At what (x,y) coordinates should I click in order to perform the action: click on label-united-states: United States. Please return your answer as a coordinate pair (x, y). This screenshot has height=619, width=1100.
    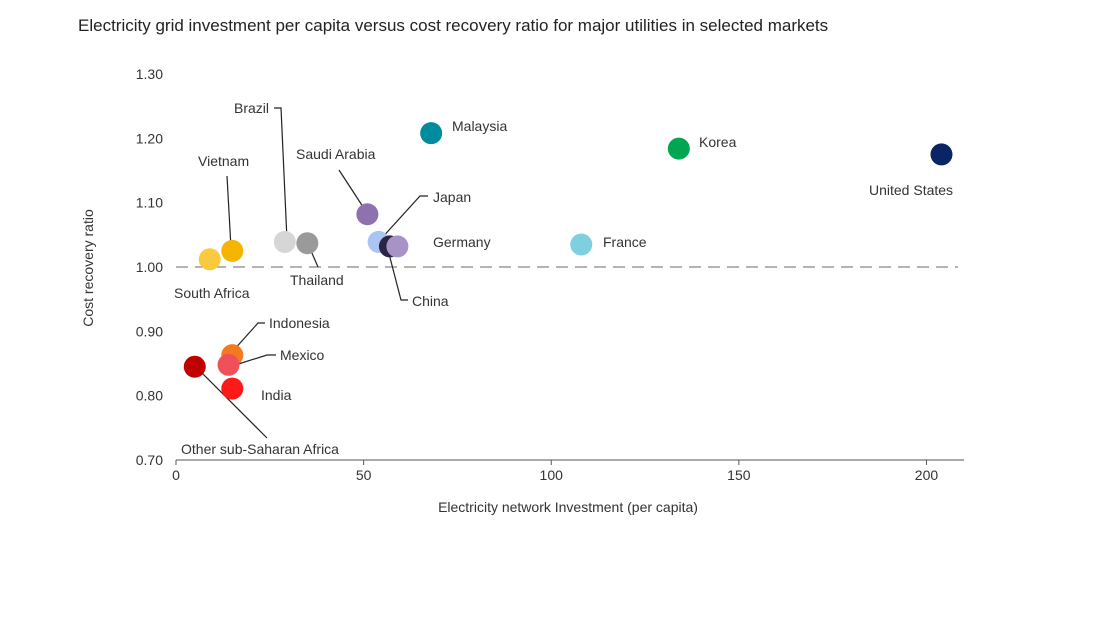
    Looking at the image, I should click on (911, 190).